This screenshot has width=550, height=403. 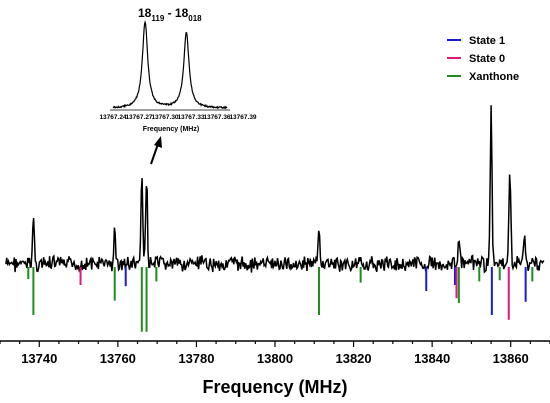 I want to click on inset-tick-label: 13767.36, so click(x=216, y=117).